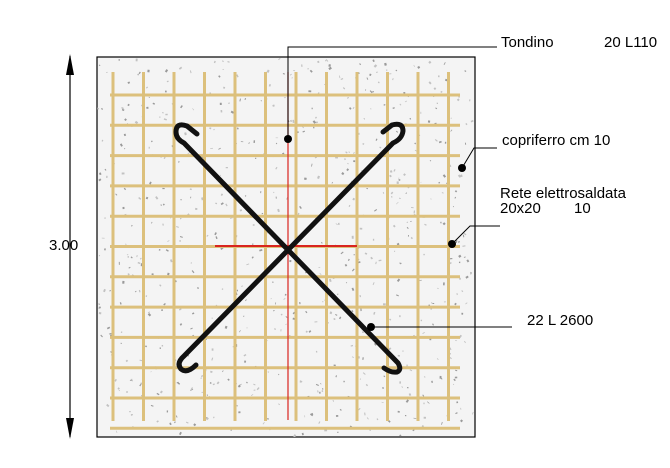  Describe the element at coordinates (70, 64) in the screenshot. I see `dimension-arrow-top` at that location.